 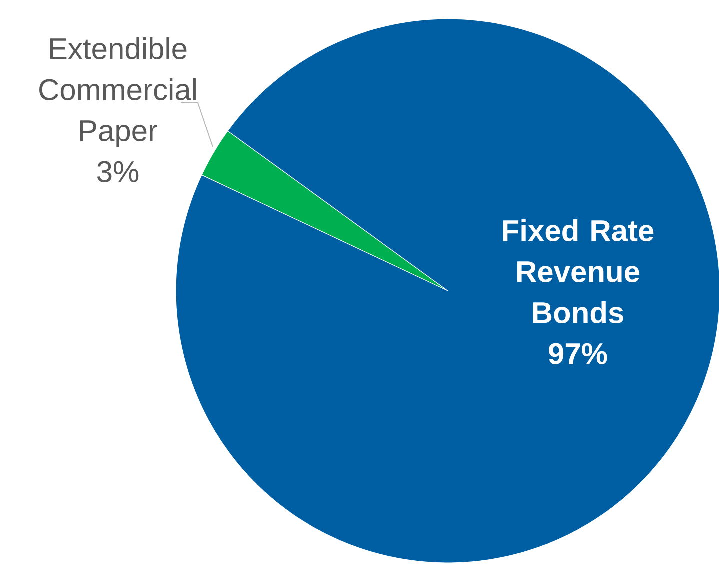 What do you see at coordinates (578, 354) in the screenshot?
I see `data-label: 97%` at bounding box center [578, 354].